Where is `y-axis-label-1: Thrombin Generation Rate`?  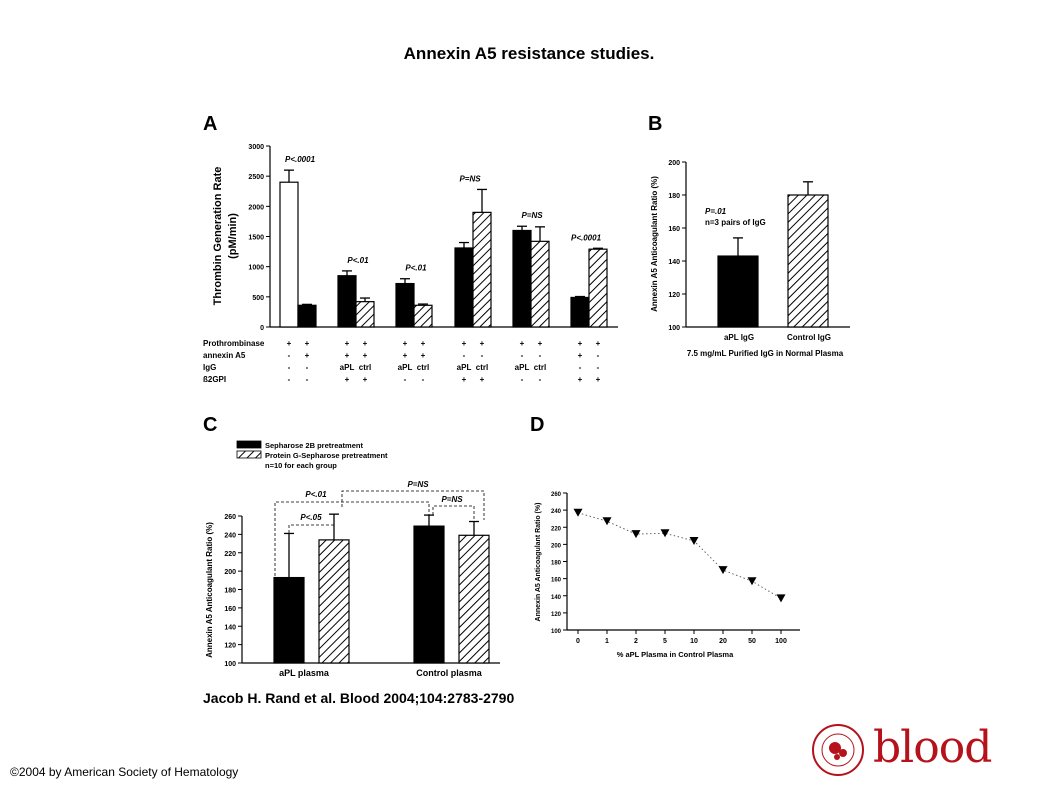 y-axis-label-1: Thrombin Generation Rate is located at coordinates (218, 236).